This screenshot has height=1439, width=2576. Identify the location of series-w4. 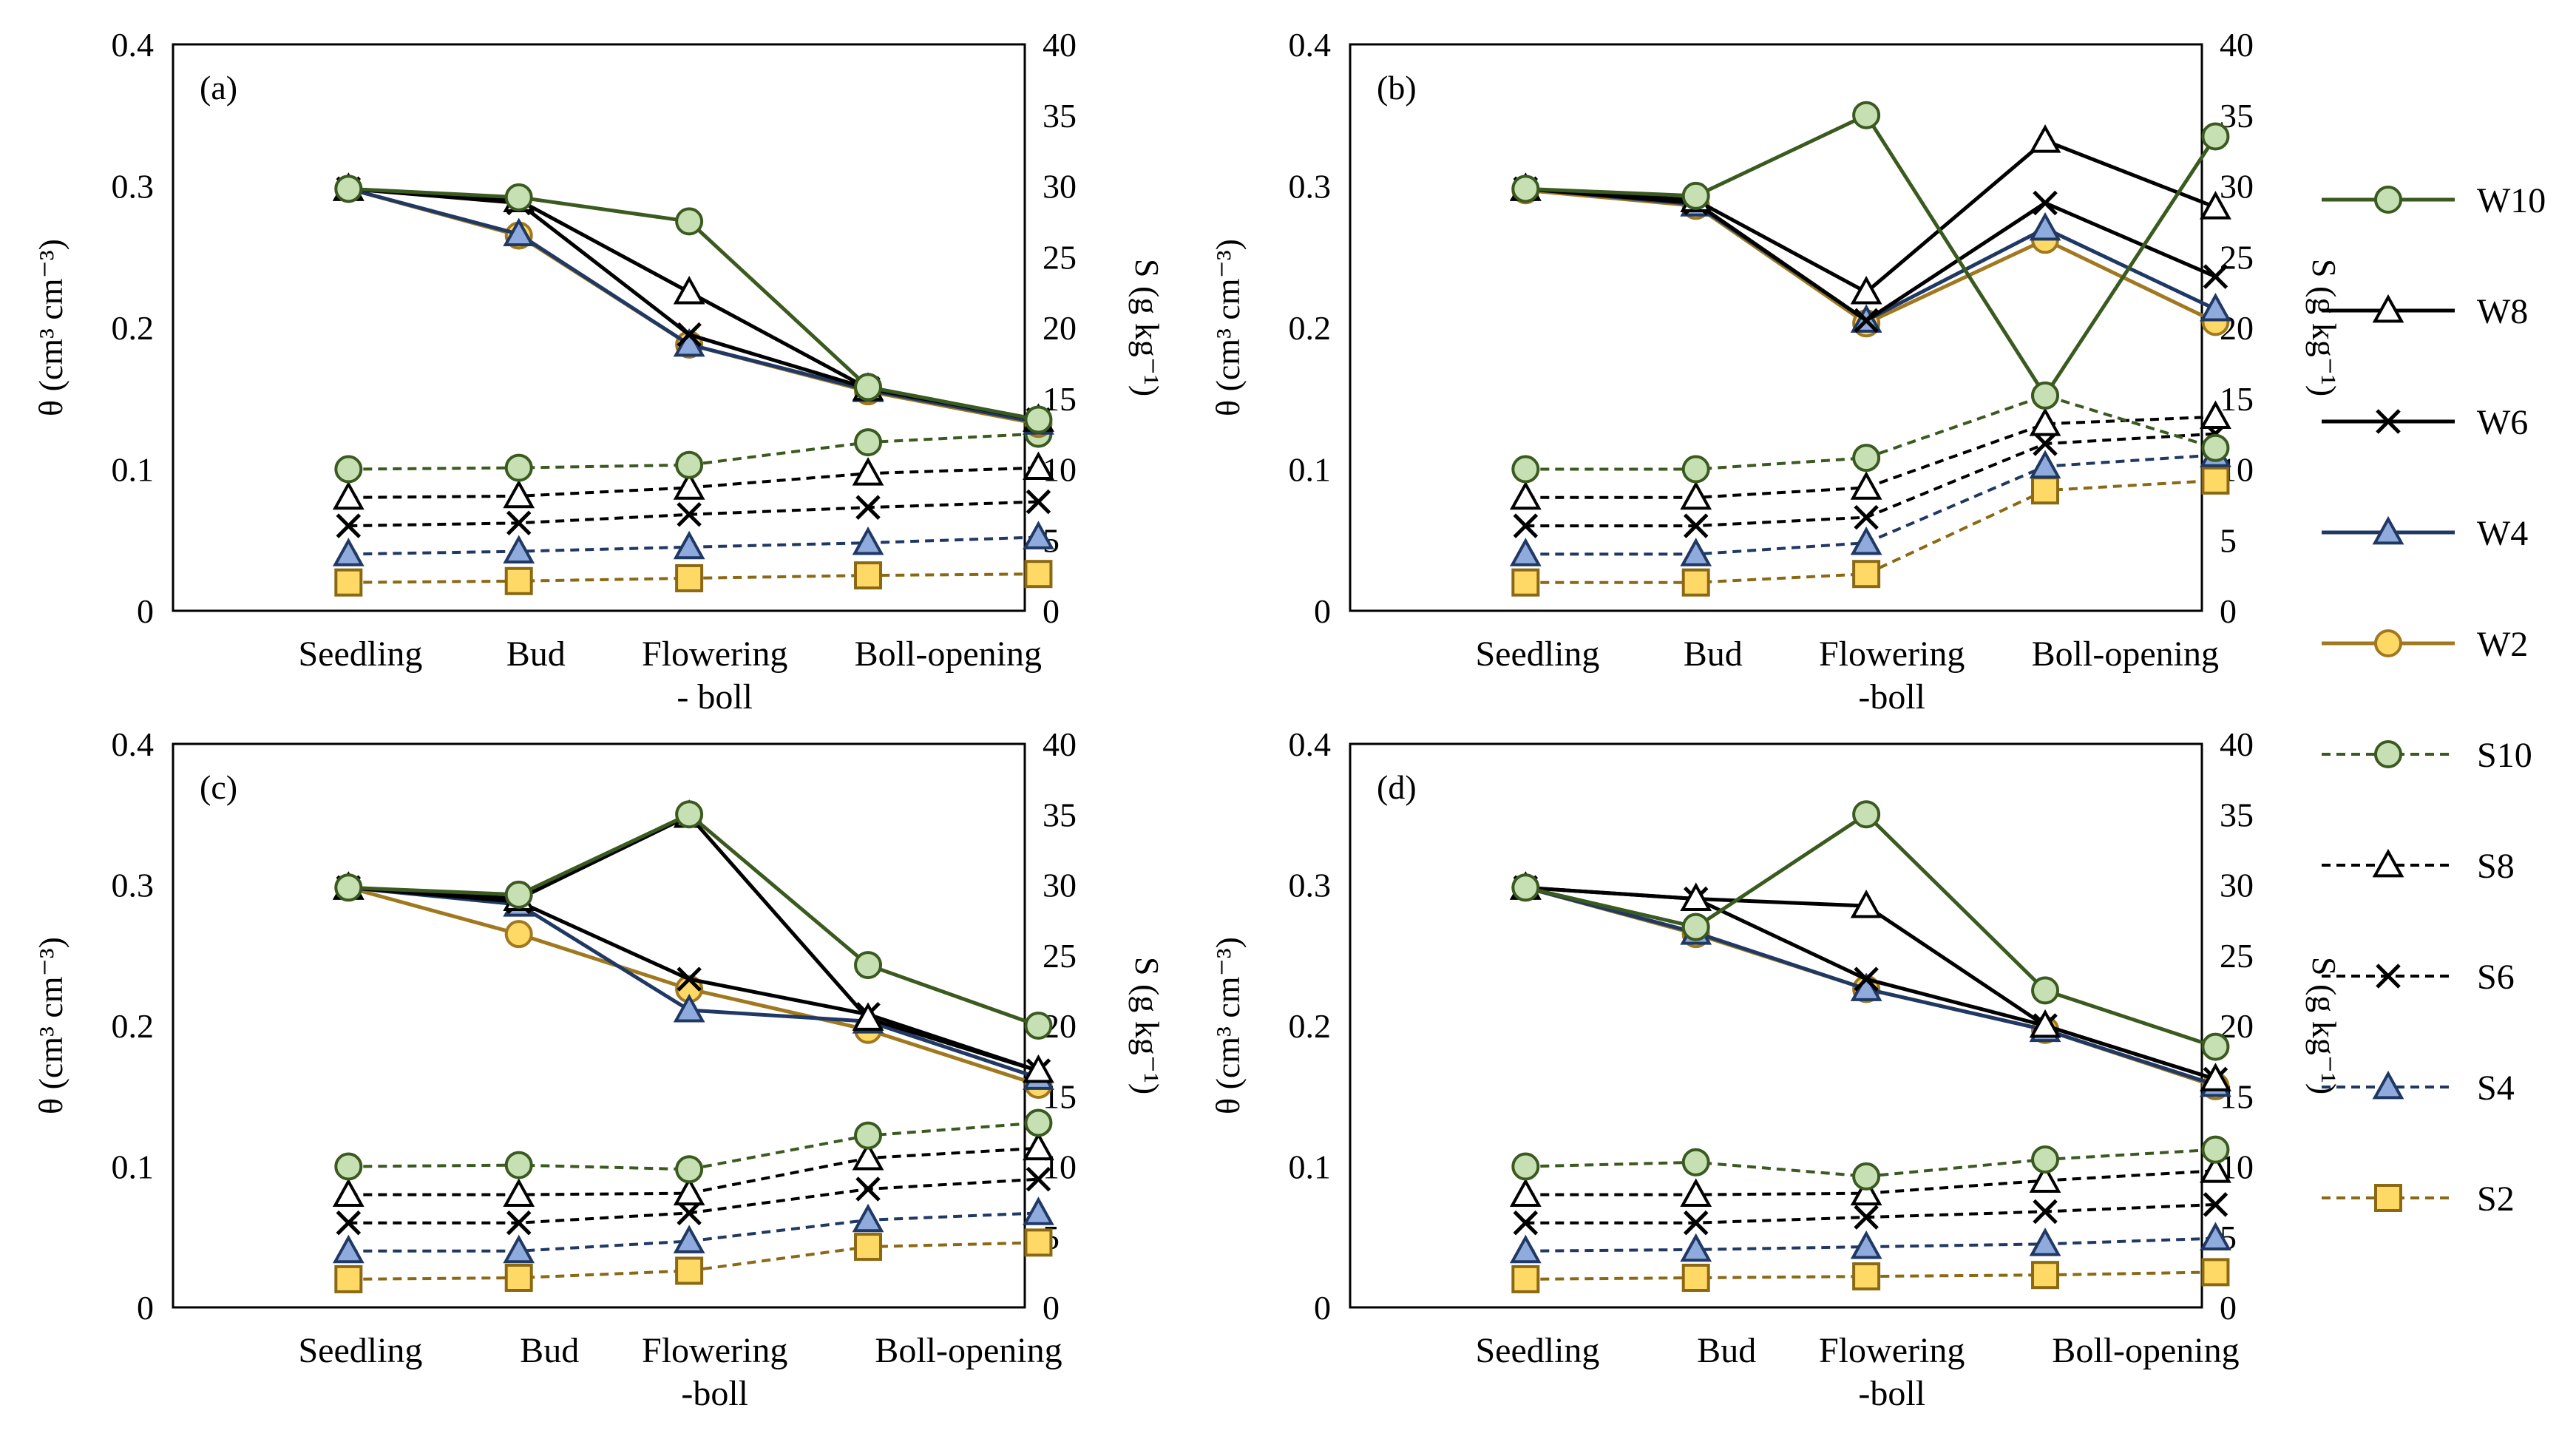
(1870, 252).